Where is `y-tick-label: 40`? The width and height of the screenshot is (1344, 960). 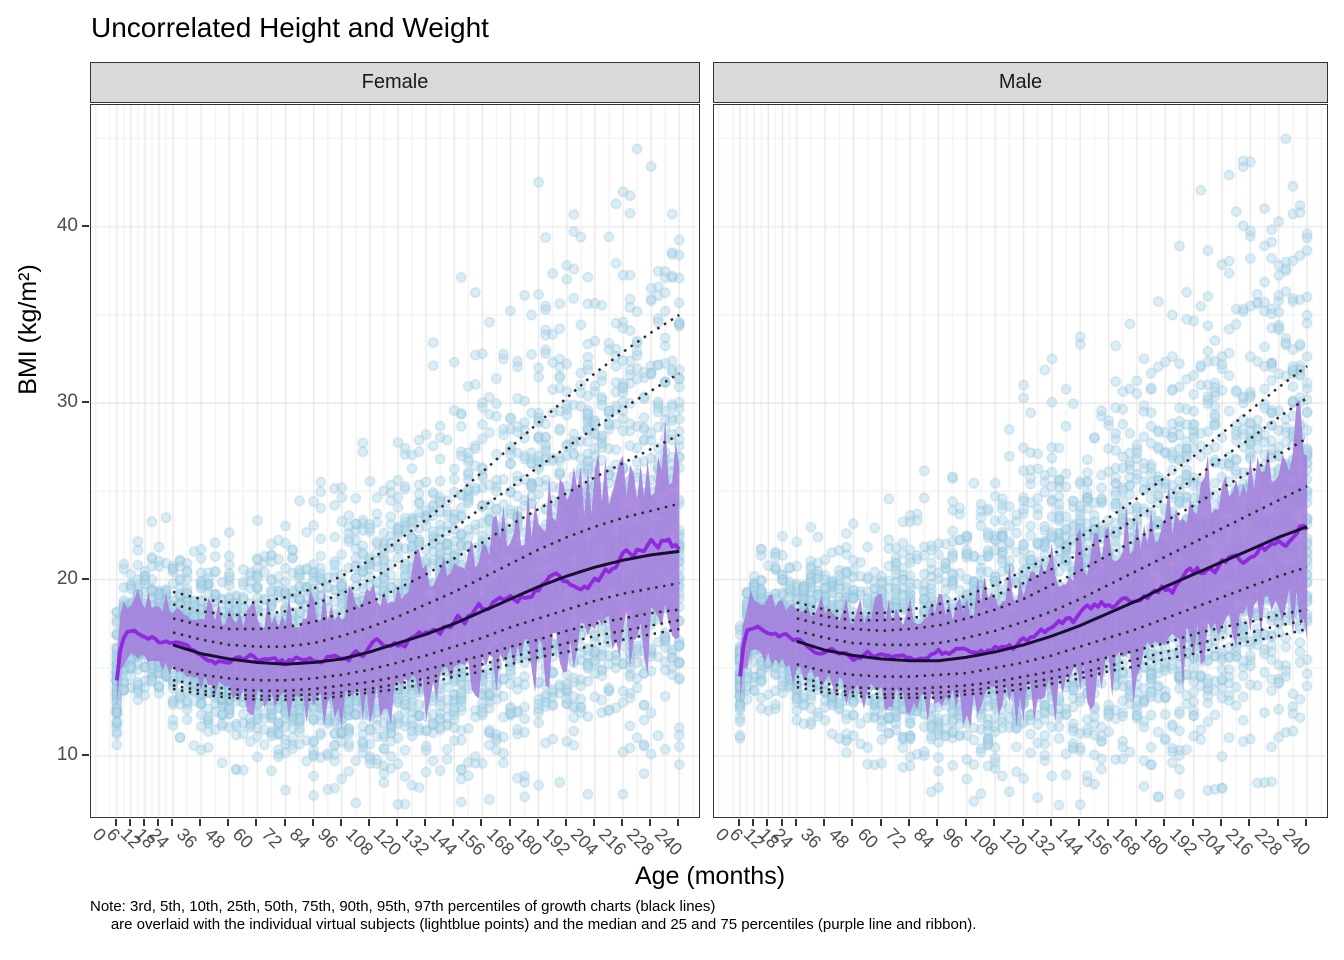 y-tick-label: 40 is located at coordinates (67, 225).